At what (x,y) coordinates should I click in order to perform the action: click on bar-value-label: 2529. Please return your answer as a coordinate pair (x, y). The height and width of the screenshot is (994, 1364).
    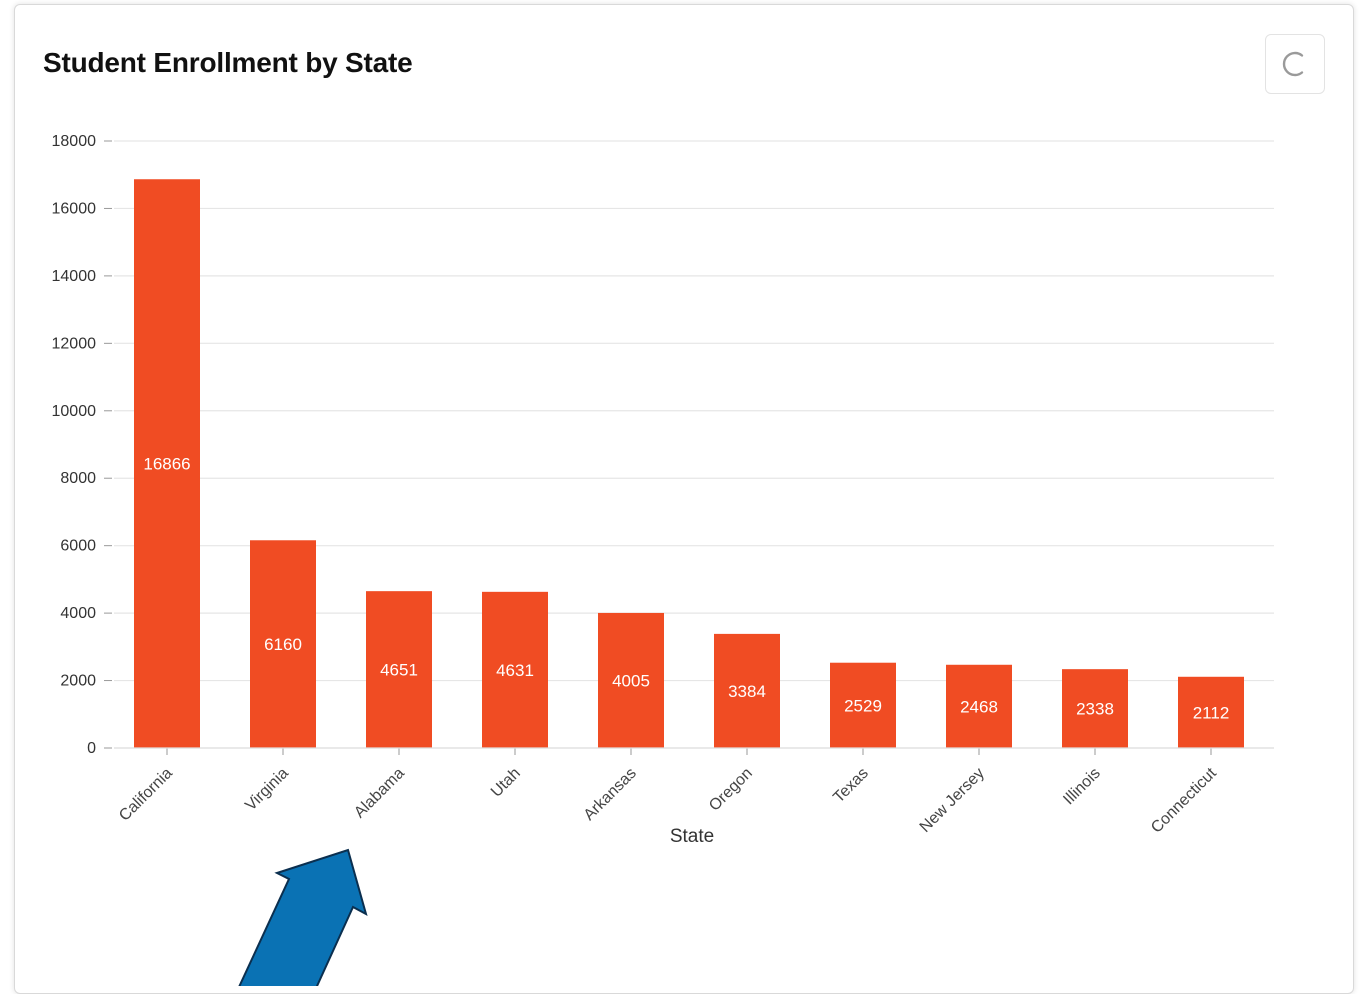
    Looking at the image, I should click on (863, 705).